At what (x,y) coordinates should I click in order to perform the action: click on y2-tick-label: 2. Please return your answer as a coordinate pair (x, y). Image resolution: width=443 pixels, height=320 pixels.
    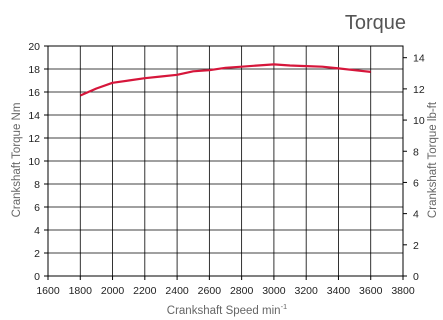
    Looking at the image, I should click on (416, 246).